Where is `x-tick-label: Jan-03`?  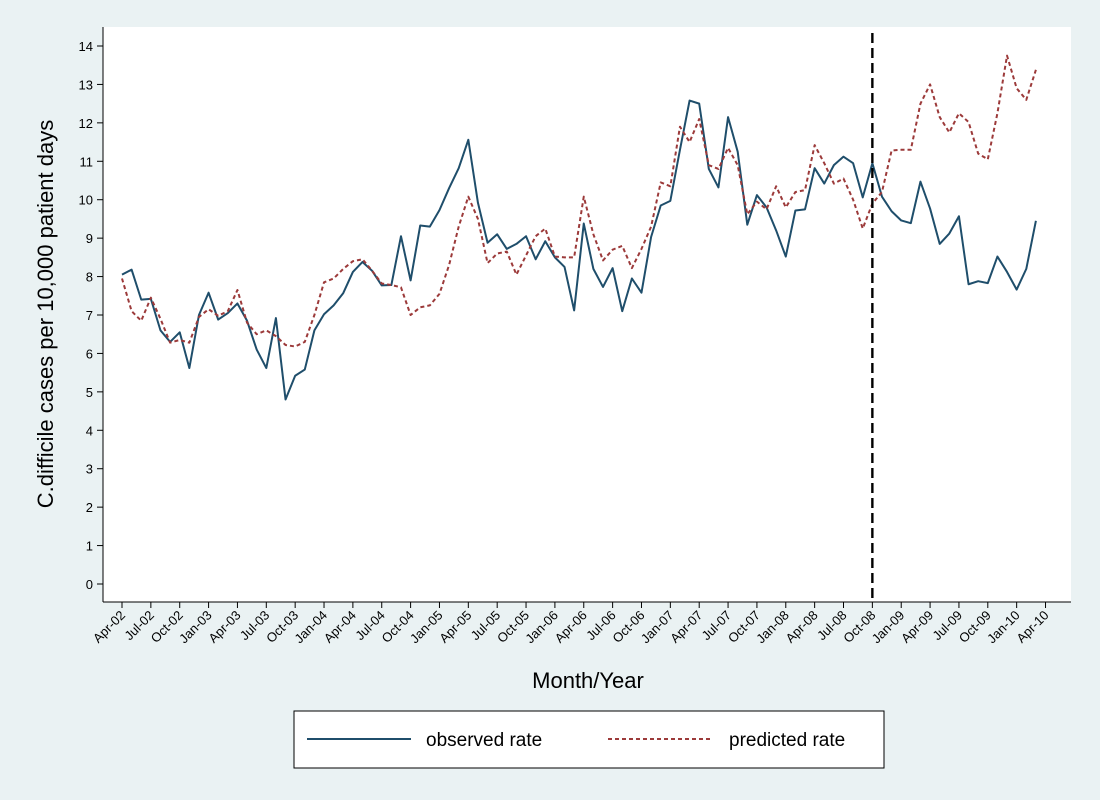 x-tick-label: Jan-03 is located at coordinates (195, 627).